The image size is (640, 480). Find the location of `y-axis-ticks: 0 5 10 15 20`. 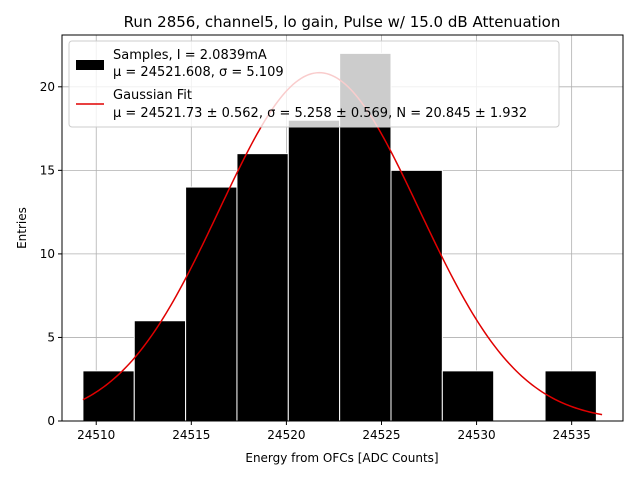

y-axis-ticks: 0 5 10 15 20 is located at coordinates (51, 254).